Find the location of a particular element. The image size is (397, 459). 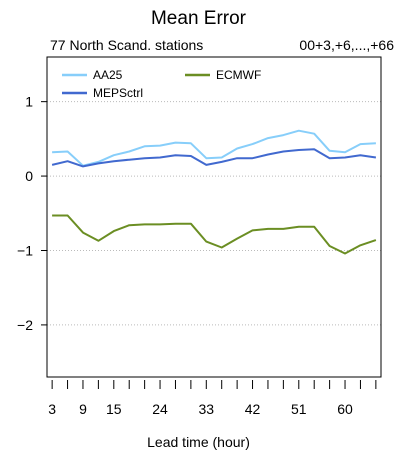

series-line-mepsctrl is located at coordinates (214, 158).